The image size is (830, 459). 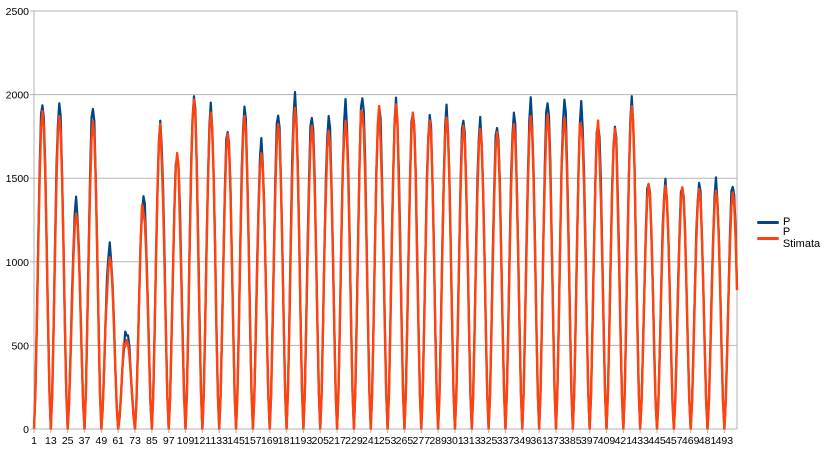 I want to click on x-tick-label: 193, so click(x=304, y=441).